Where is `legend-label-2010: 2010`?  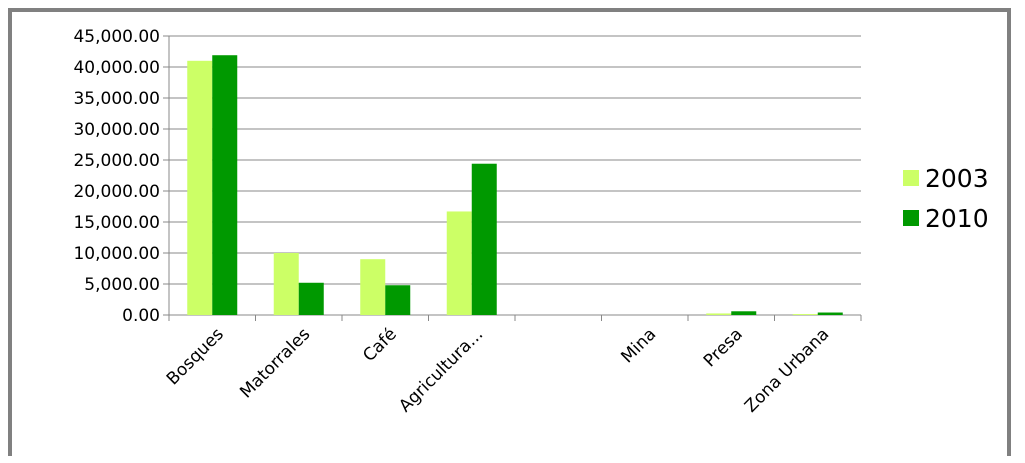 legend-label-2010: 2010 is located at coordinates (957, 218).